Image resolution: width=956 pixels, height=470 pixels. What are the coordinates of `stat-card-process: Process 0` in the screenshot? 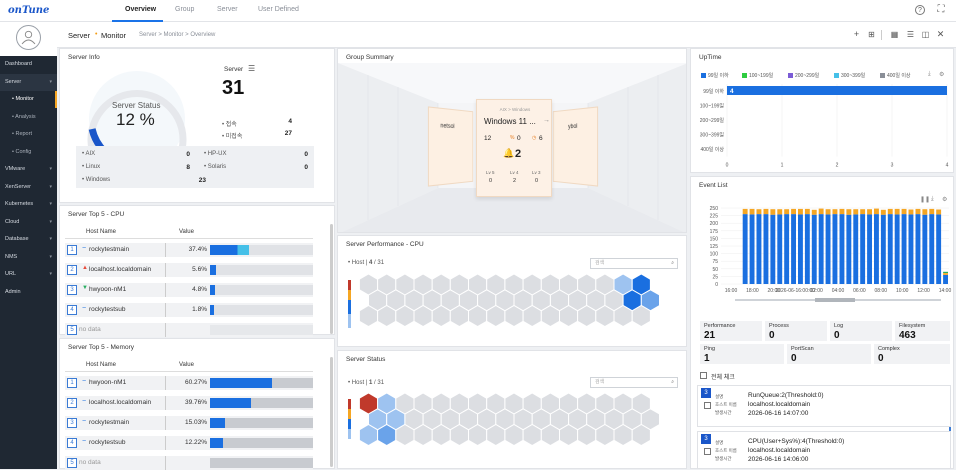 It's located at (796, 331).